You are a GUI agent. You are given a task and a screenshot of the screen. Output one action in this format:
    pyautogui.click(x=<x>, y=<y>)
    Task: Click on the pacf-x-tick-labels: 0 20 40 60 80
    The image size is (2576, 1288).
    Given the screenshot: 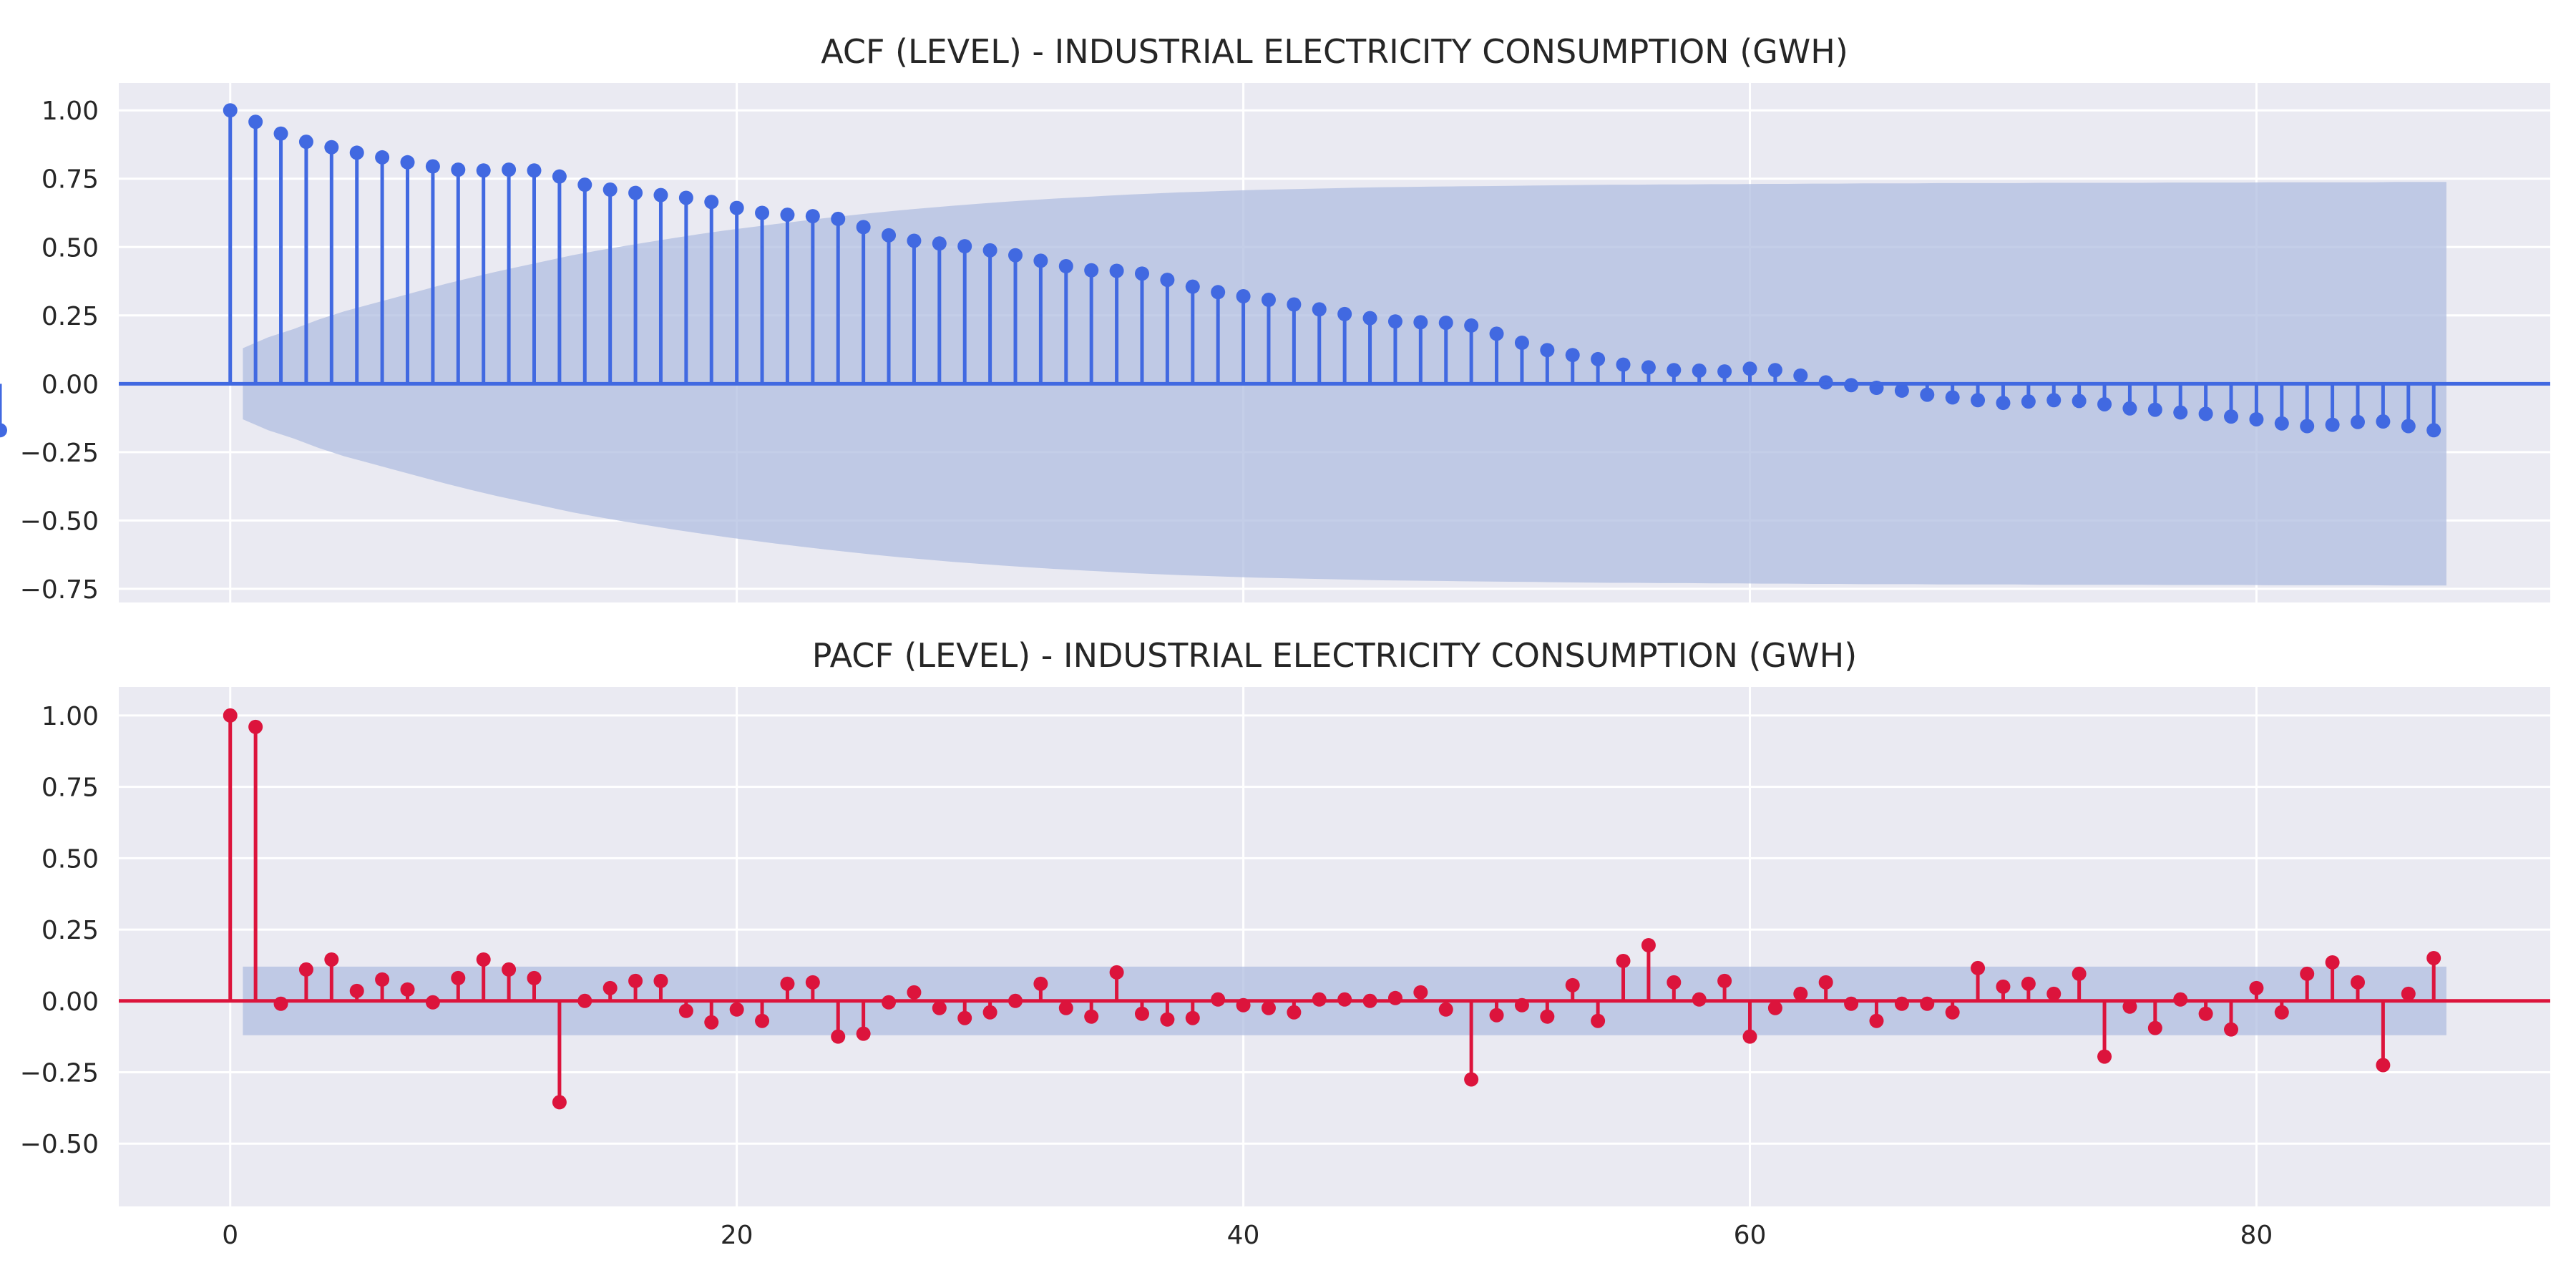 What is the action you would take?
    pyautogui.click(x=1247, y=1235)
    